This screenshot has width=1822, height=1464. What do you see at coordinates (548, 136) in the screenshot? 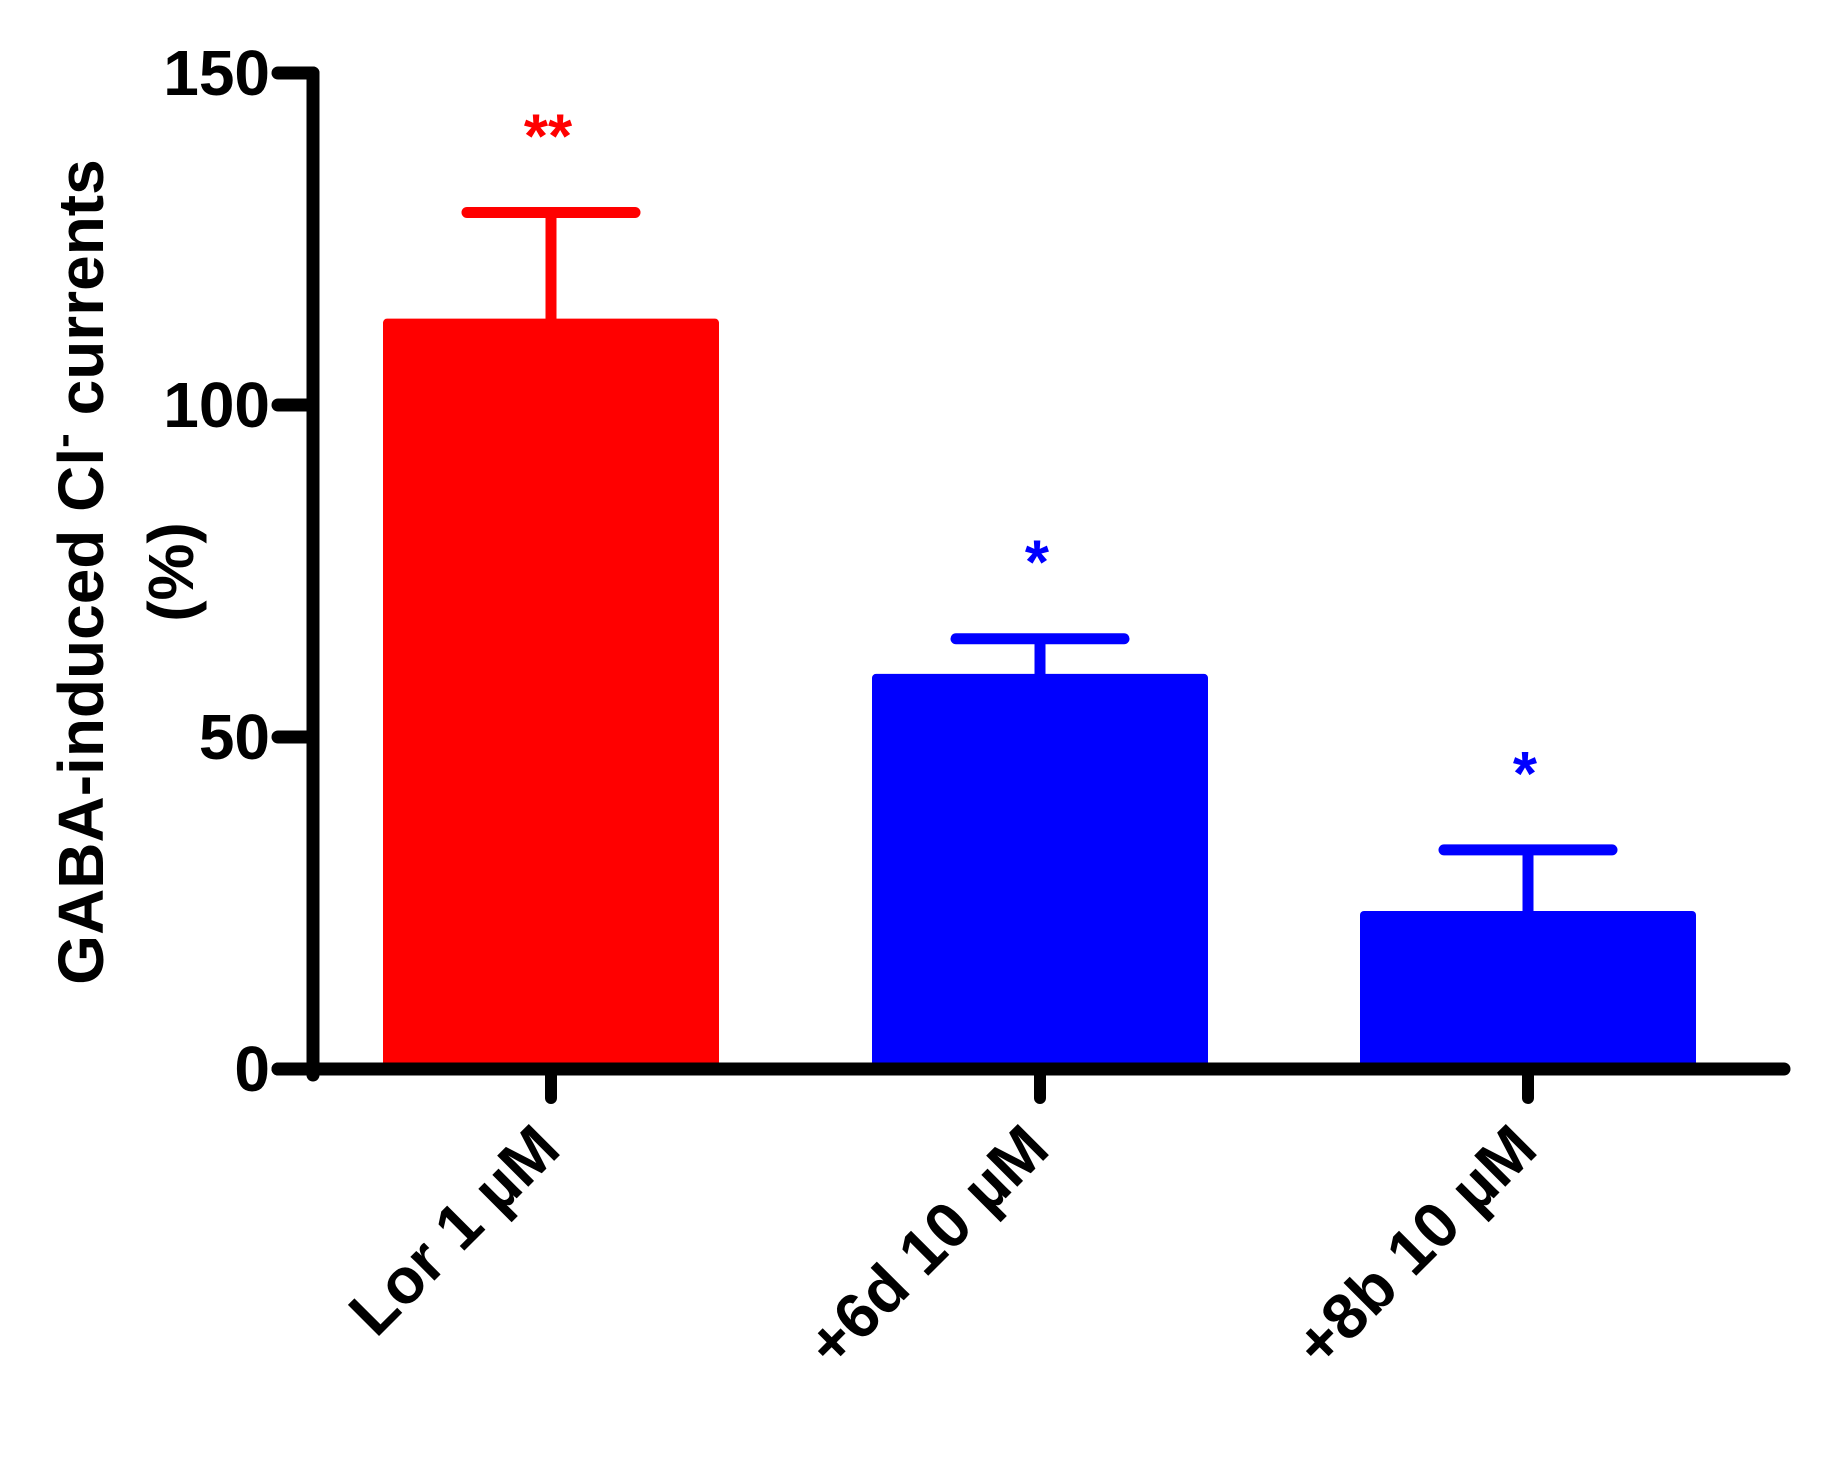
I see `significance-label-1: **` at bounding box center [548, 136].